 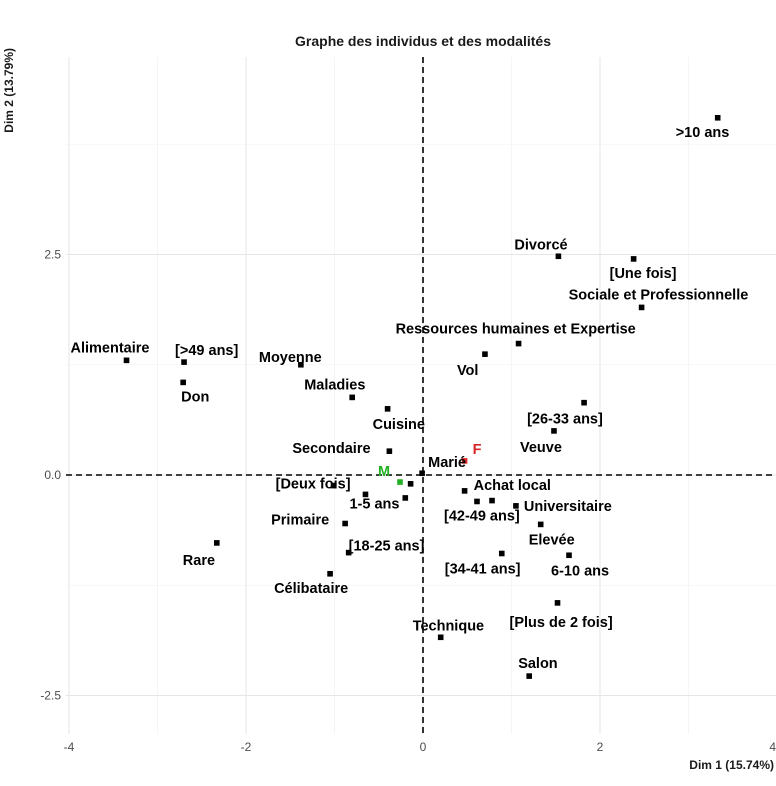 What do you see at coordinates (703, 133) in the screenshot?
I see `point-label: >10 ans` at bounding box center [703, 133].